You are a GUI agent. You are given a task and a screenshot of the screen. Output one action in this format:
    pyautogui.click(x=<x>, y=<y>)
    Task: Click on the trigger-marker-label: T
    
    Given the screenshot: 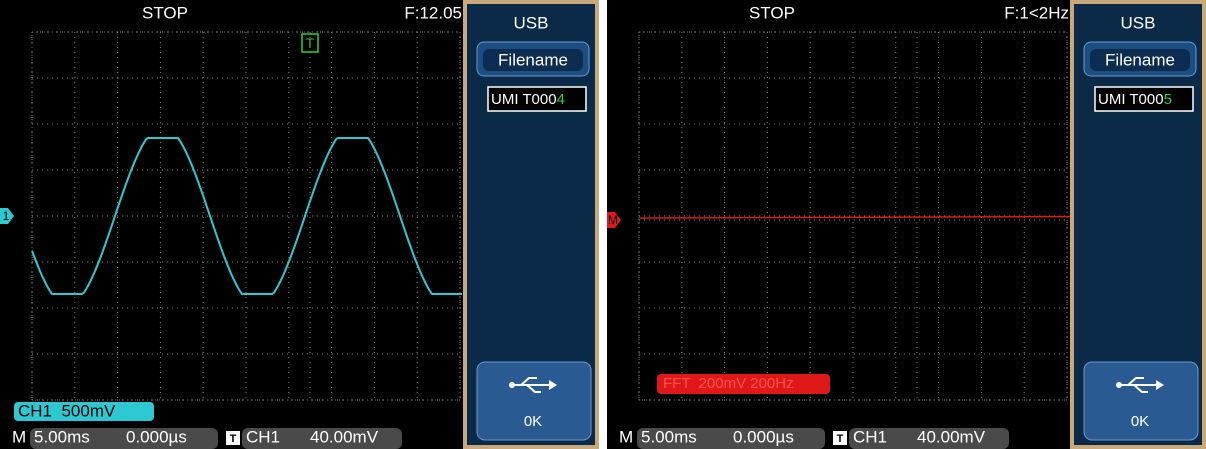 What is the action you would take?
    pyautogui.click(x=310, y=42)
    